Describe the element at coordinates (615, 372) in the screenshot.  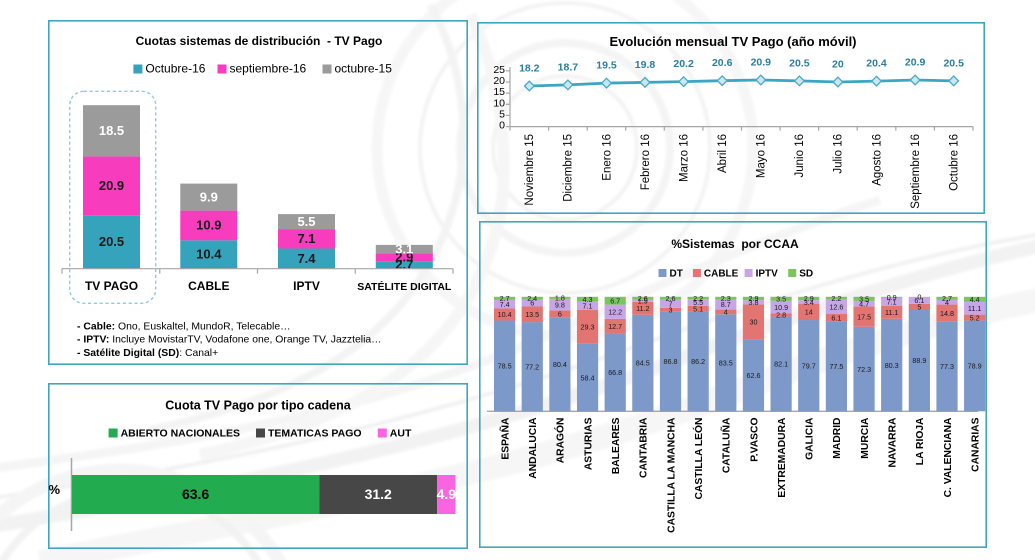
I see `svg-text: 66.8` at that location.